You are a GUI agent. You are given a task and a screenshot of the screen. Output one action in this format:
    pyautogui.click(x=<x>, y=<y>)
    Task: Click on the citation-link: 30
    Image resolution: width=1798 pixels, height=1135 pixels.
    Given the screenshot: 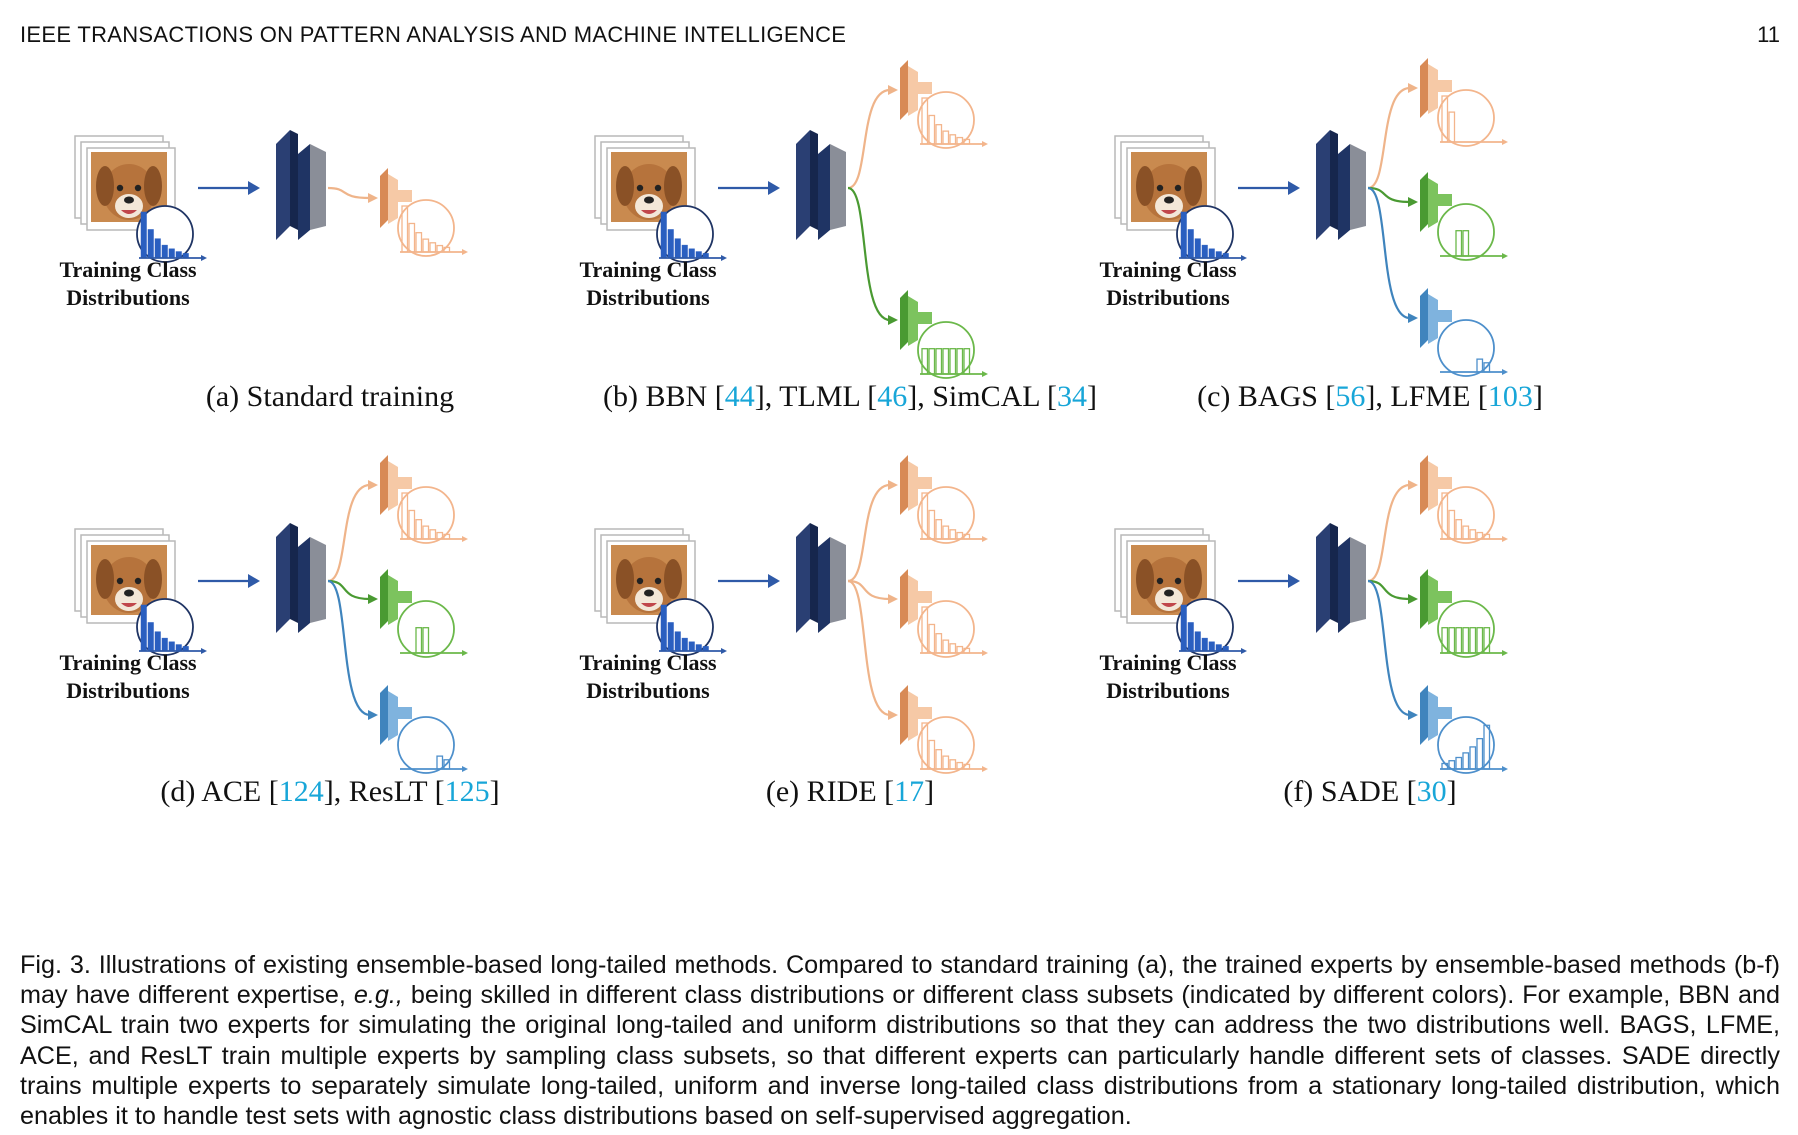 What is the action you would take?
    pyautogui.click(x=1431, y=791)
    